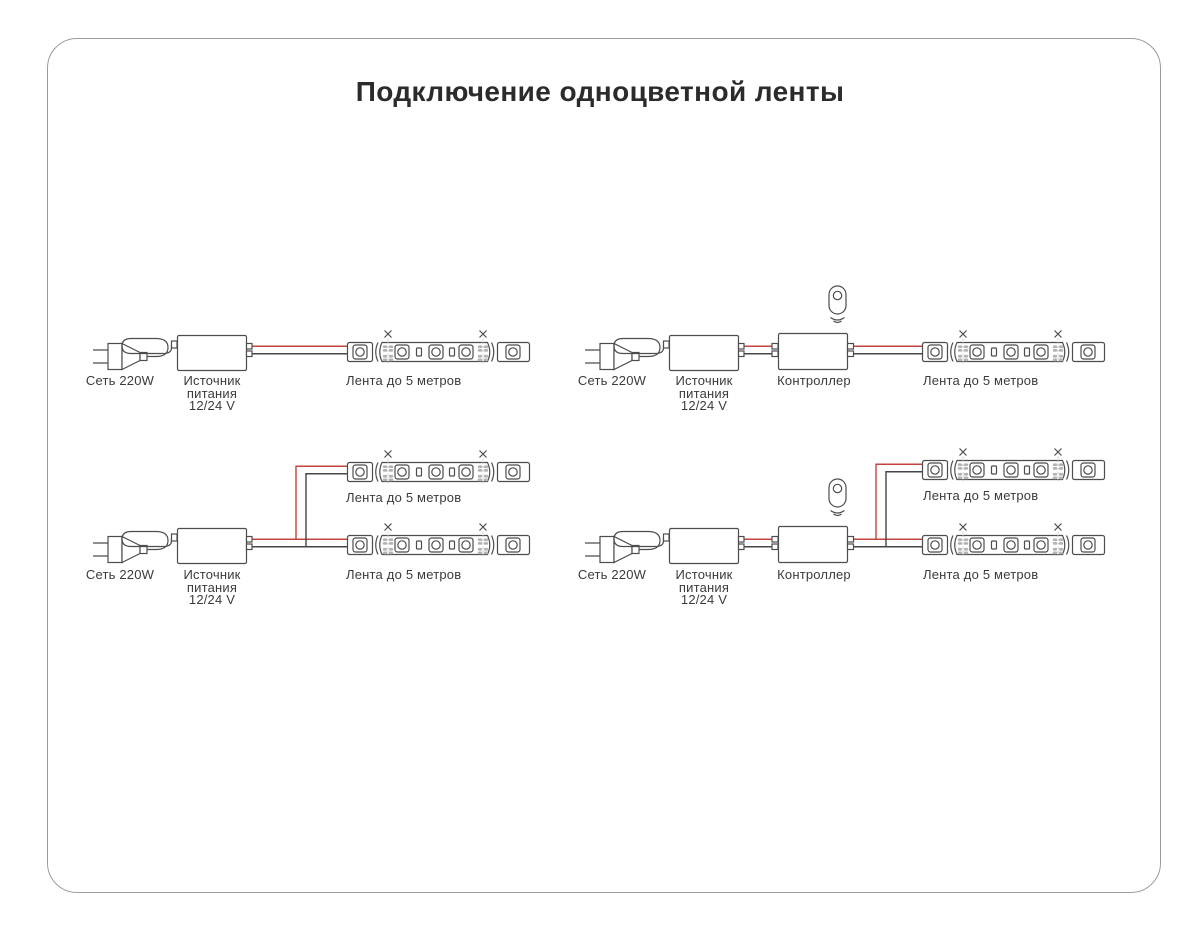  I want to click on page-title: Подключение одноцветной ленты, so click(600, 91).